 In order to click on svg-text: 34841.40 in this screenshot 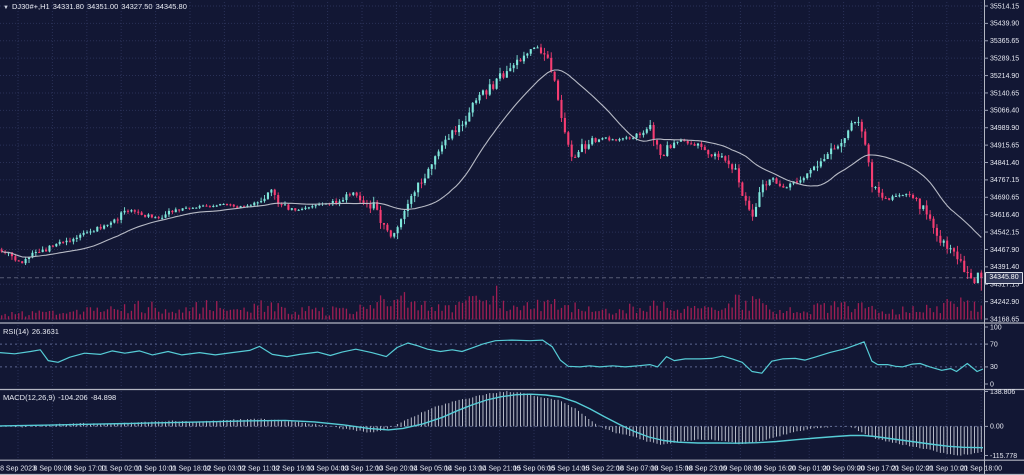, I will do `click(1004, 163)`.